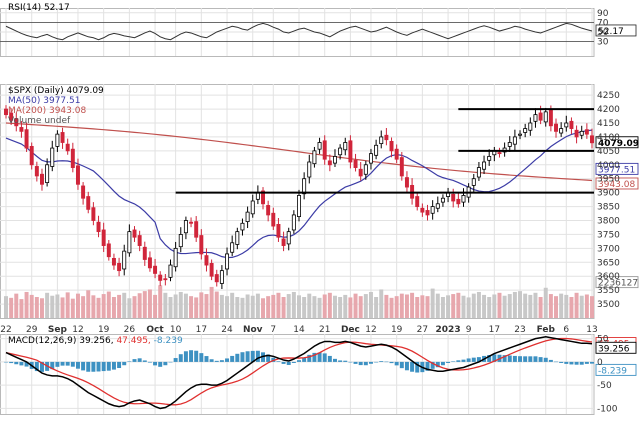 The height and width of the screenshot is (422, 640). Describe the element at coordinates (47, 111) in the screenshot. I see `price-legend-ma200: MA(200) 3943.08` at that location.